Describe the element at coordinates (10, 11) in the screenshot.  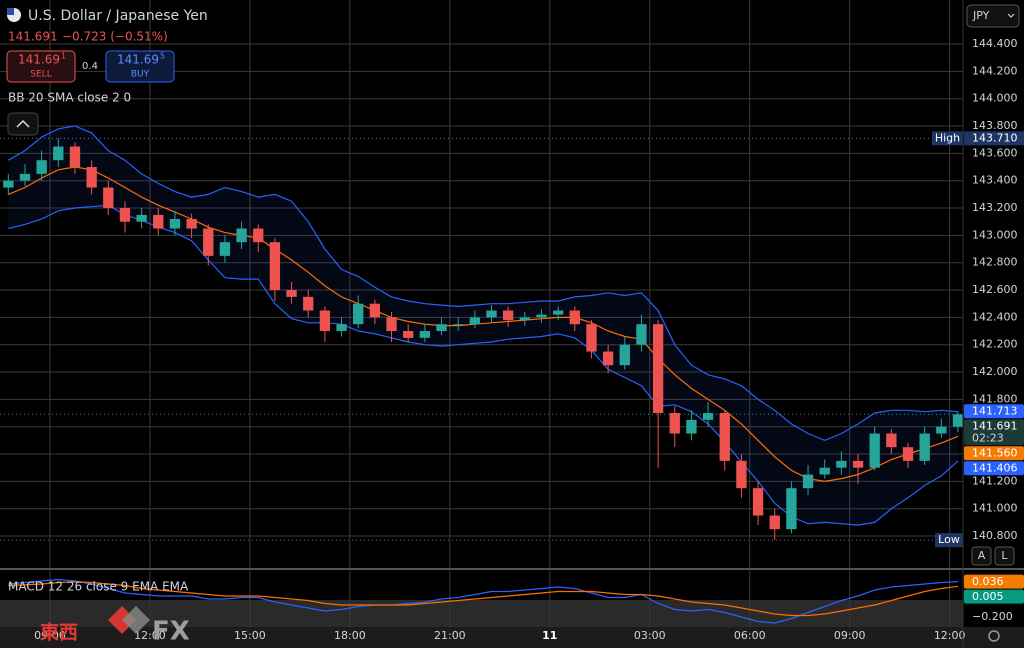
I see `flag-canton` at that location.